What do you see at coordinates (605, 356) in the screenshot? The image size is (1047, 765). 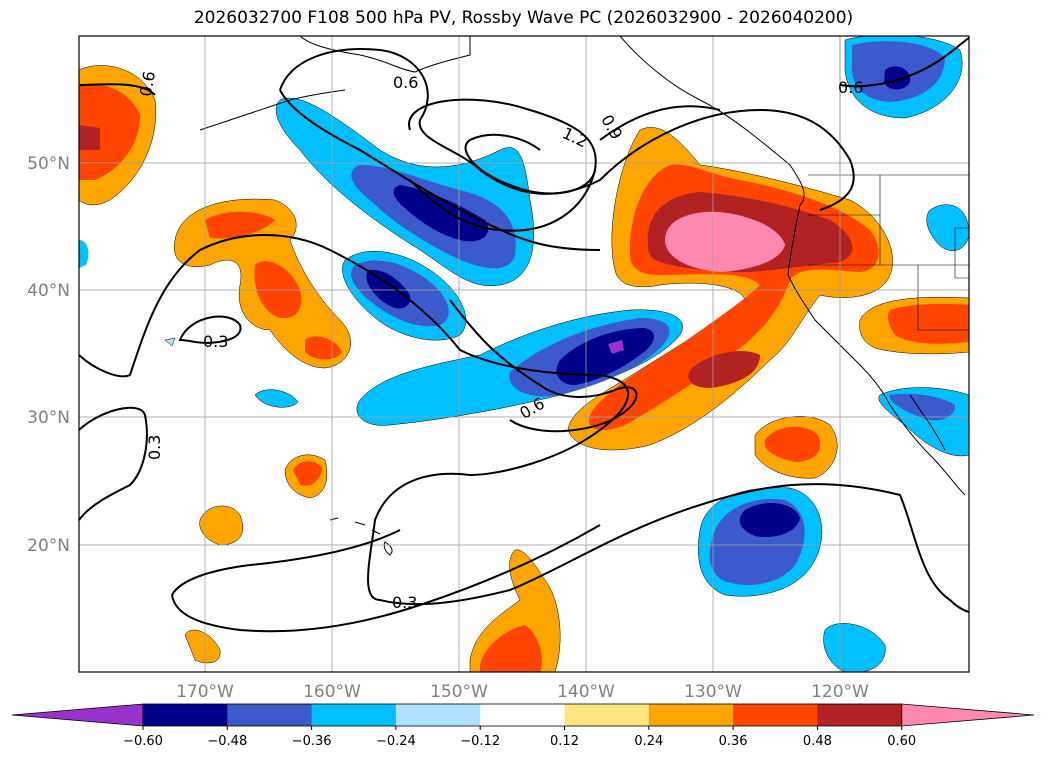 I see `negative-anomaly-140w-peak` at bounding box center [605, 356].